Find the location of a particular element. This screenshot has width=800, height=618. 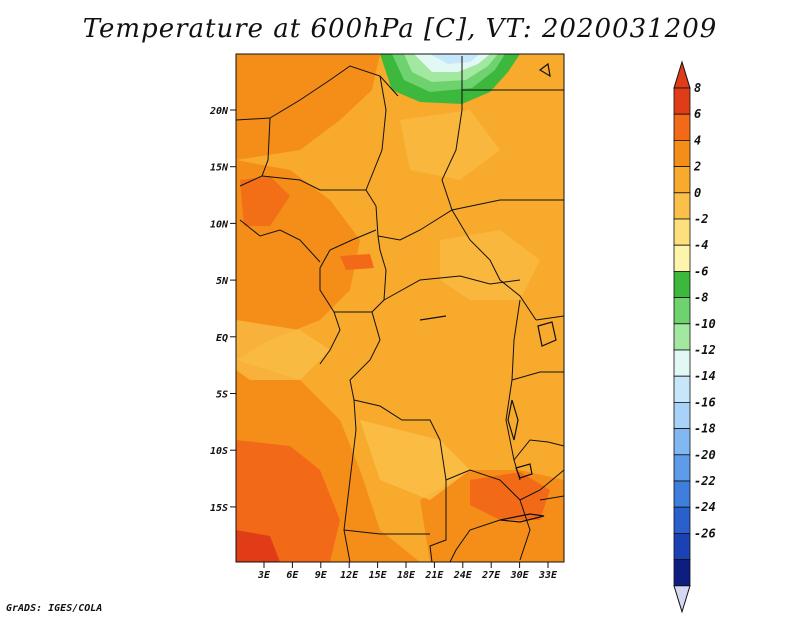

lat-tick-label: EQ is located at coordinates (222, 338).